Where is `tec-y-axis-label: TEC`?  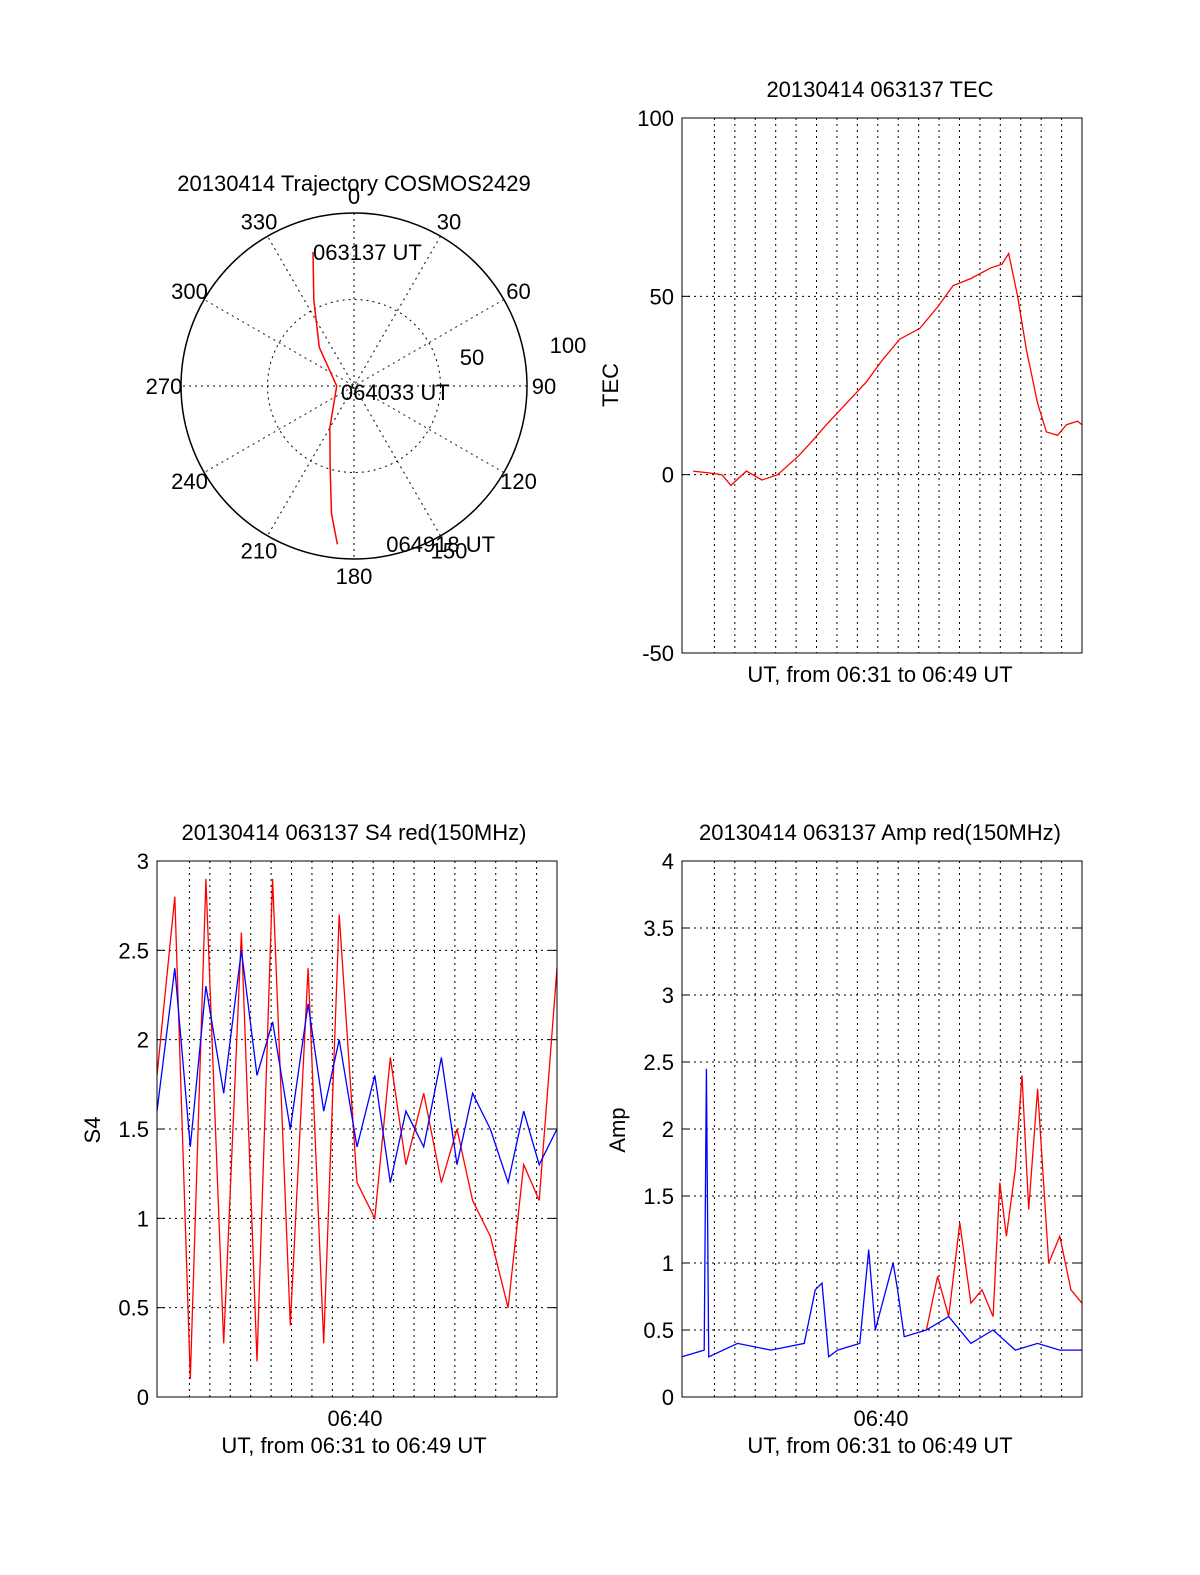 tec-y-axis-label: TEC is located at coordinates (610, 385).